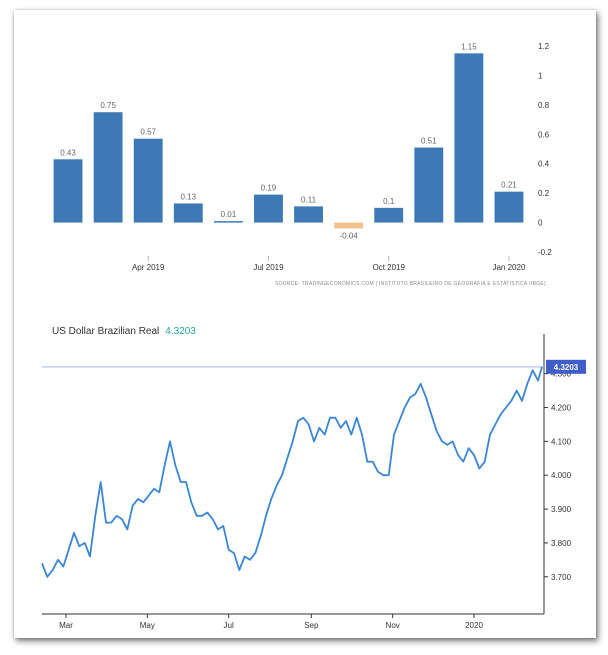  I want to click on x-tick-label: Jan 2020, so click(508, 267).